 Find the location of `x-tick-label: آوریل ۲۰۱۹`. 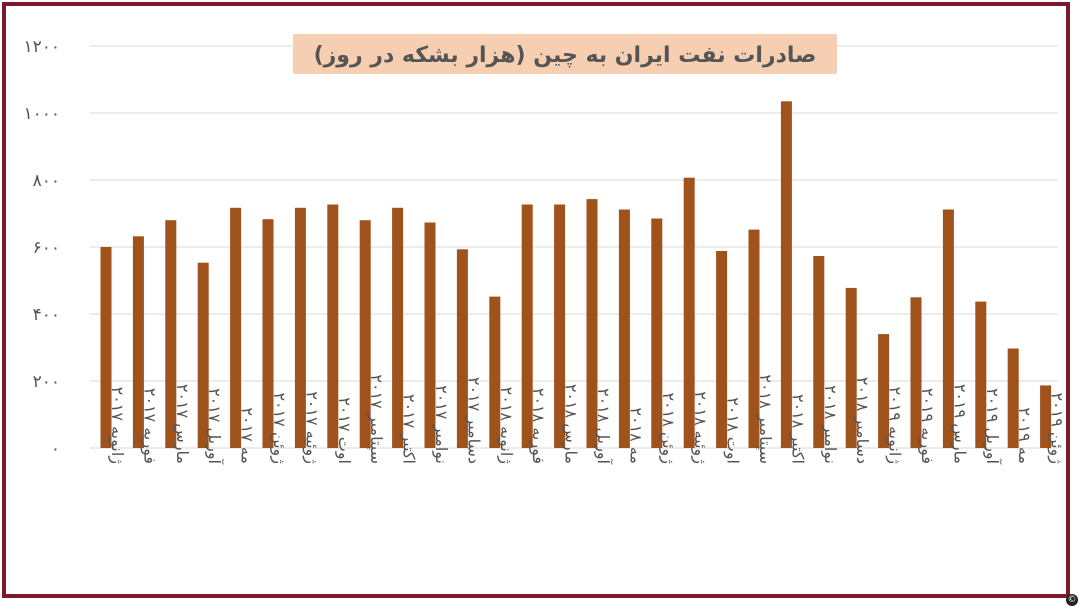

x-tick-label: آوریل ۲۰۱۹ is located at coordinates (992, 426).